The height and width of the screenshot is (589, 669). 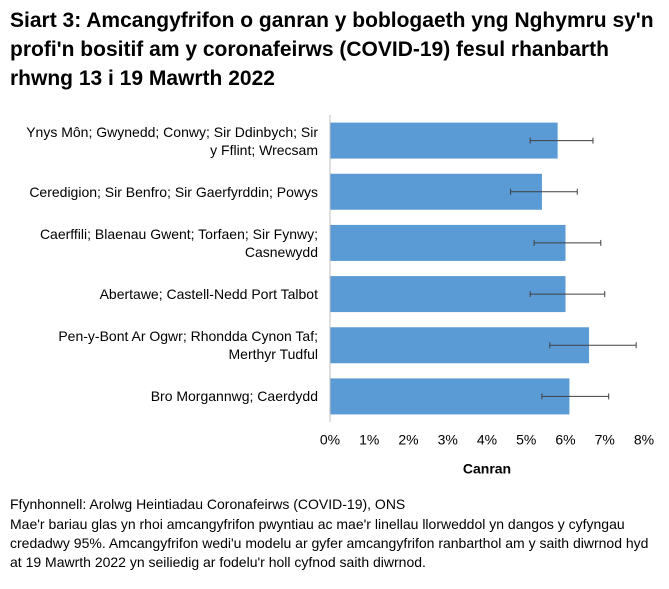 I want to click on x-tick-label: 1%, so click(x=369, y=440).